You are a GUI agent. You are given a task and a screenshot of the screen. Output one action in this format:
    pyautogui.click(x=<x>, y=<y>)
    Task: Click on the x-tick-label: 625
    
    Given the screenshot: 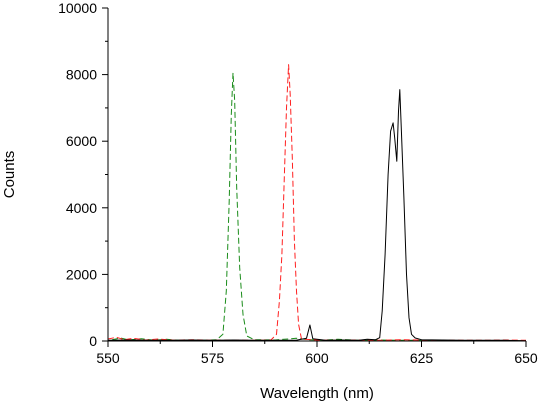 What is the action you would take?
    pyautogui.click(x=422, y=358)
    